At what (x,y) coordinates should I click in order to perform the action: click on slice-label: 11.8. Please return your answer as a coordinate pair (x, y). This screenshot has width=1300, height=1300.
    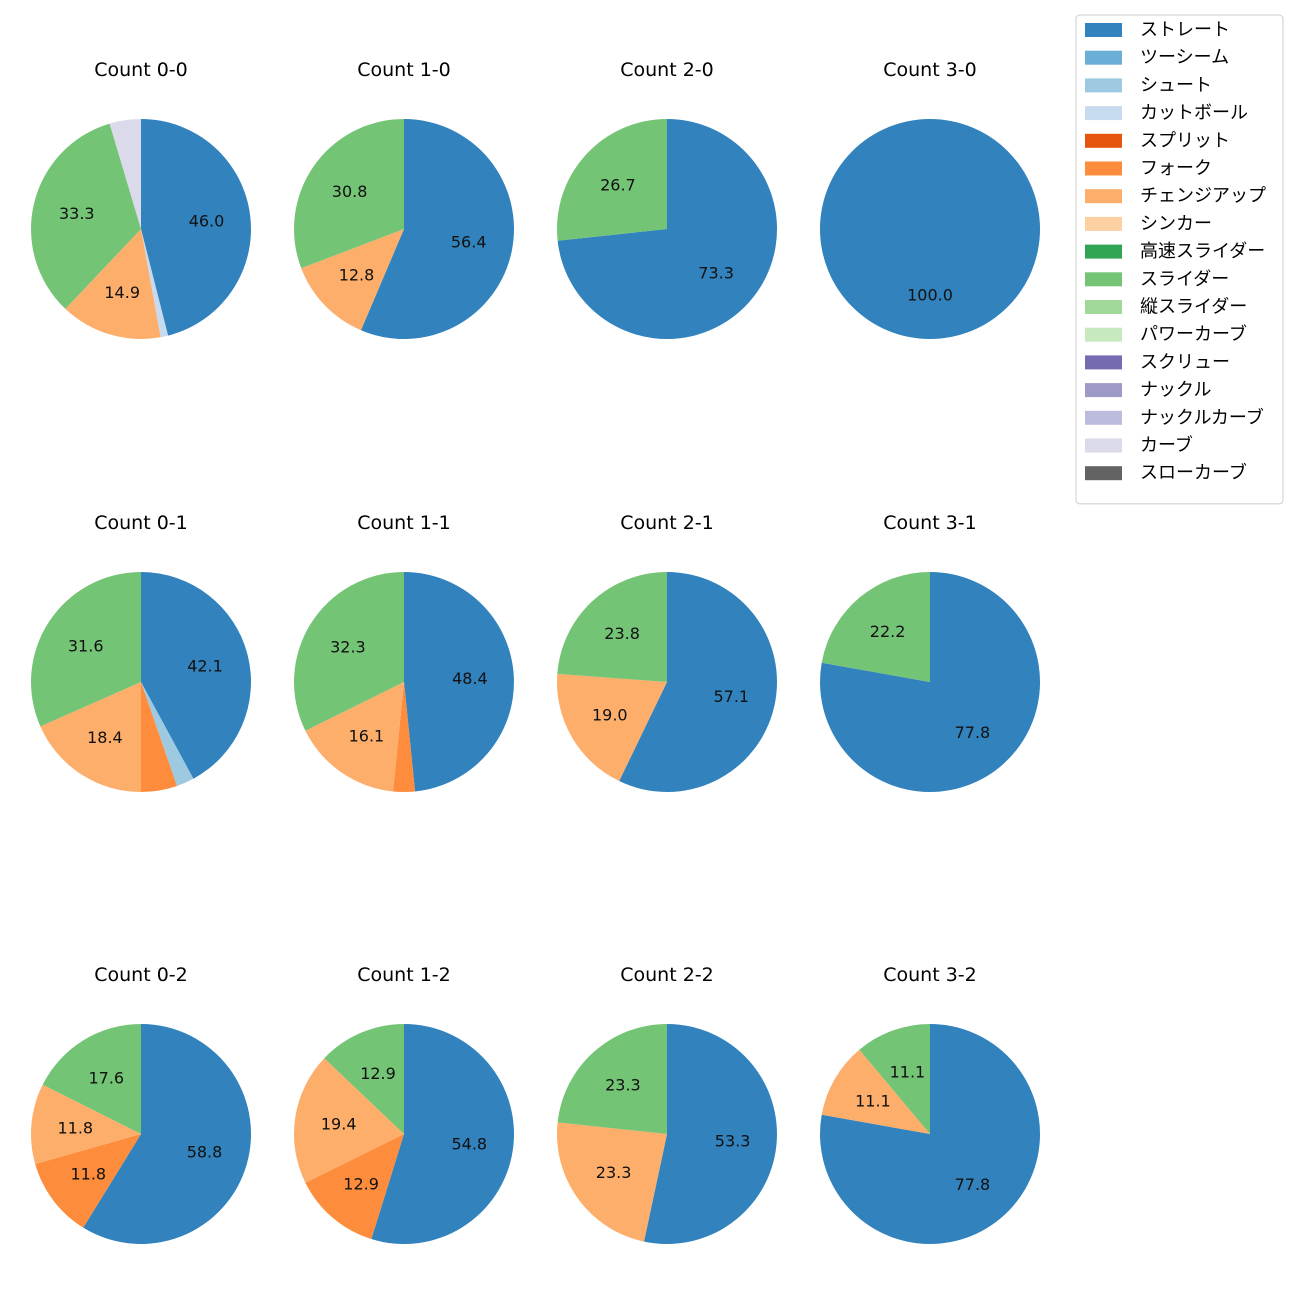
    Looking at the image, I should click on (88, 1173).